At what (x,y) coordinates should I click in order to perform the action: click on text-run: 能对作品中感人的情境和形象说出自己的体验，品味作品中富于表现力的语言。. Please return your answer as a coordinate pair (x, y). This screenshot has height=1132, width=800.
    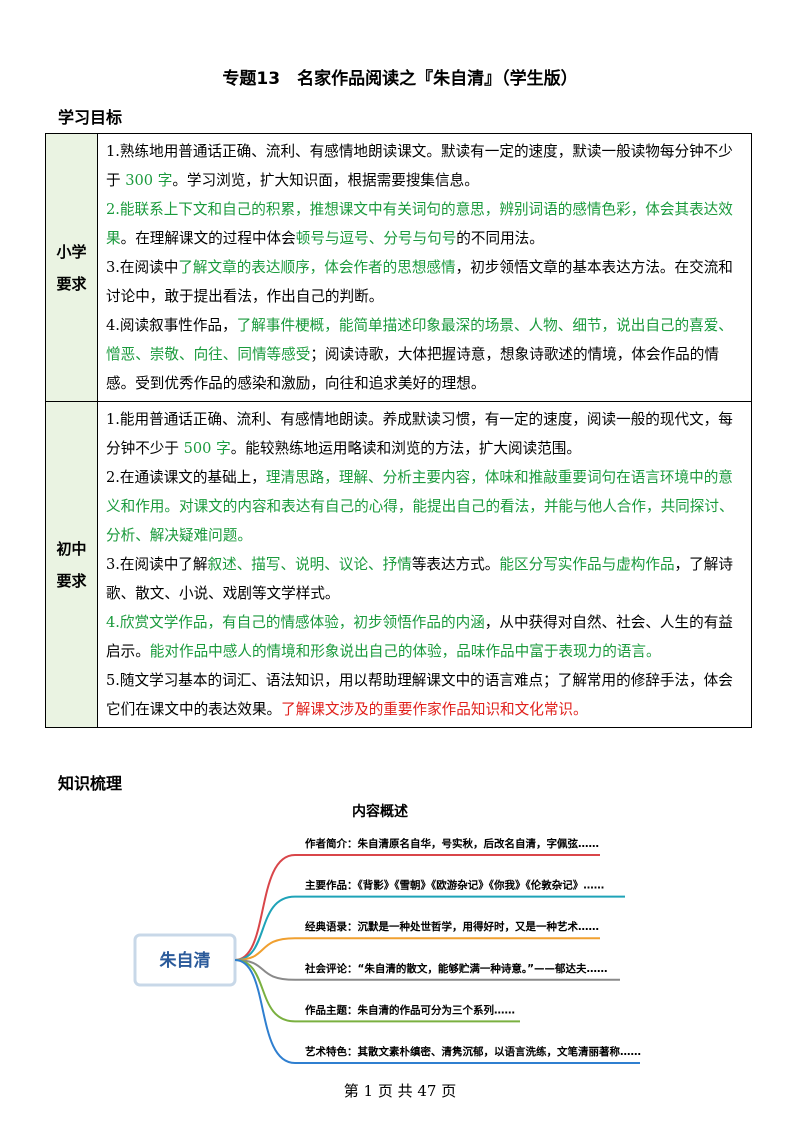
    Looking at the image, I should click on (405, 651).